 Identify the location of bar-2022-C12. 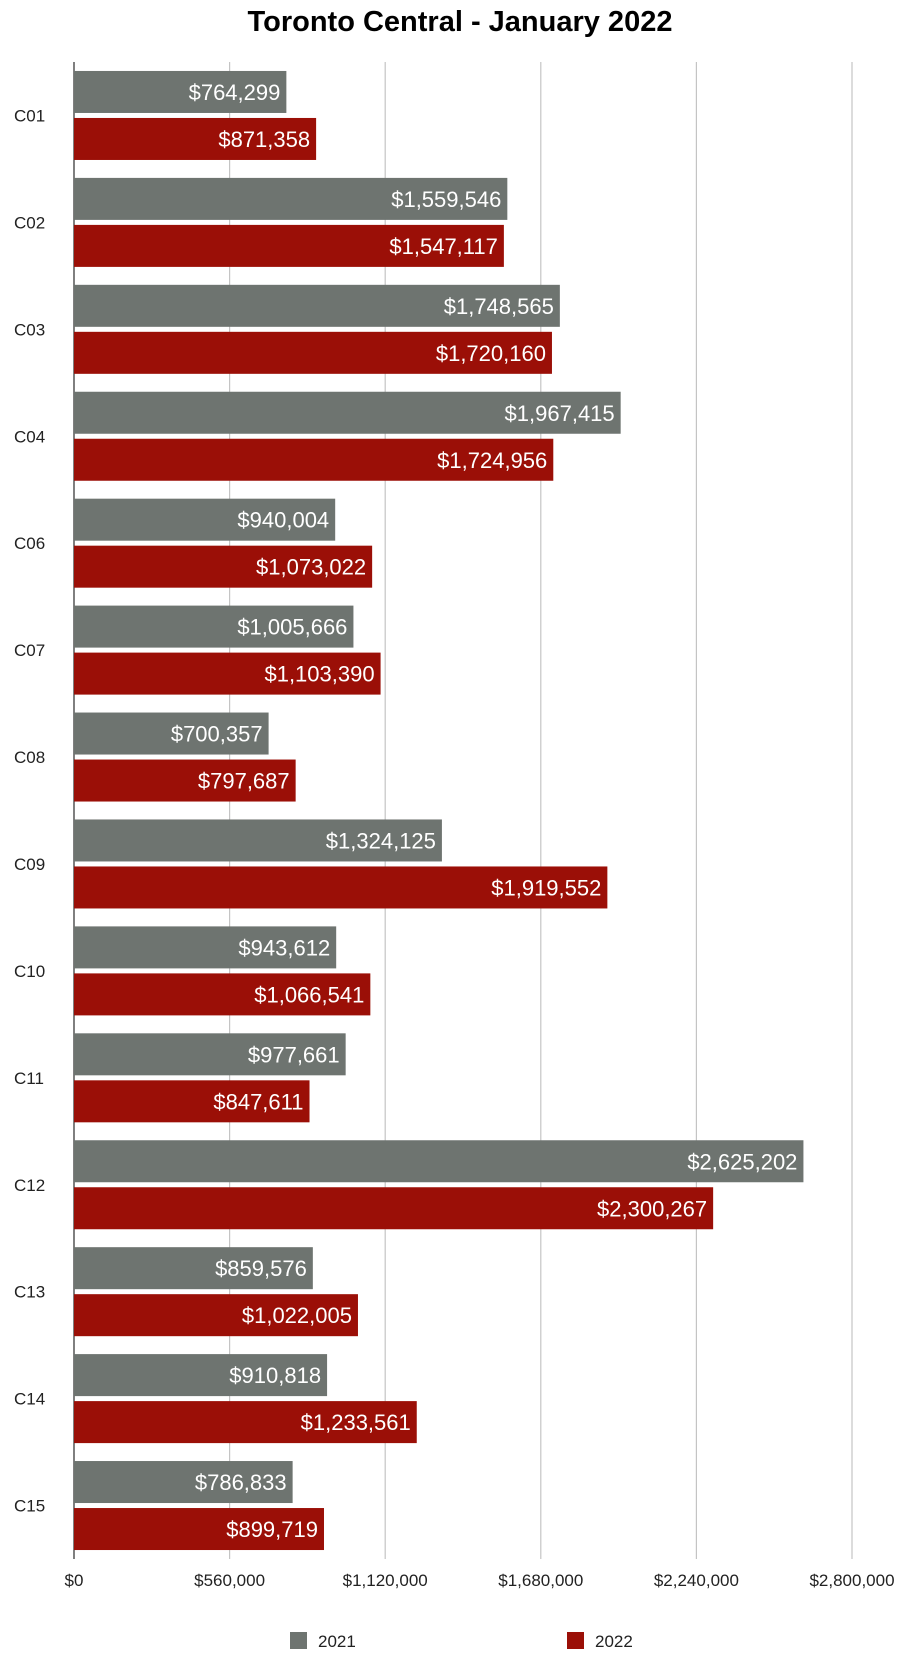
(394, 1208).